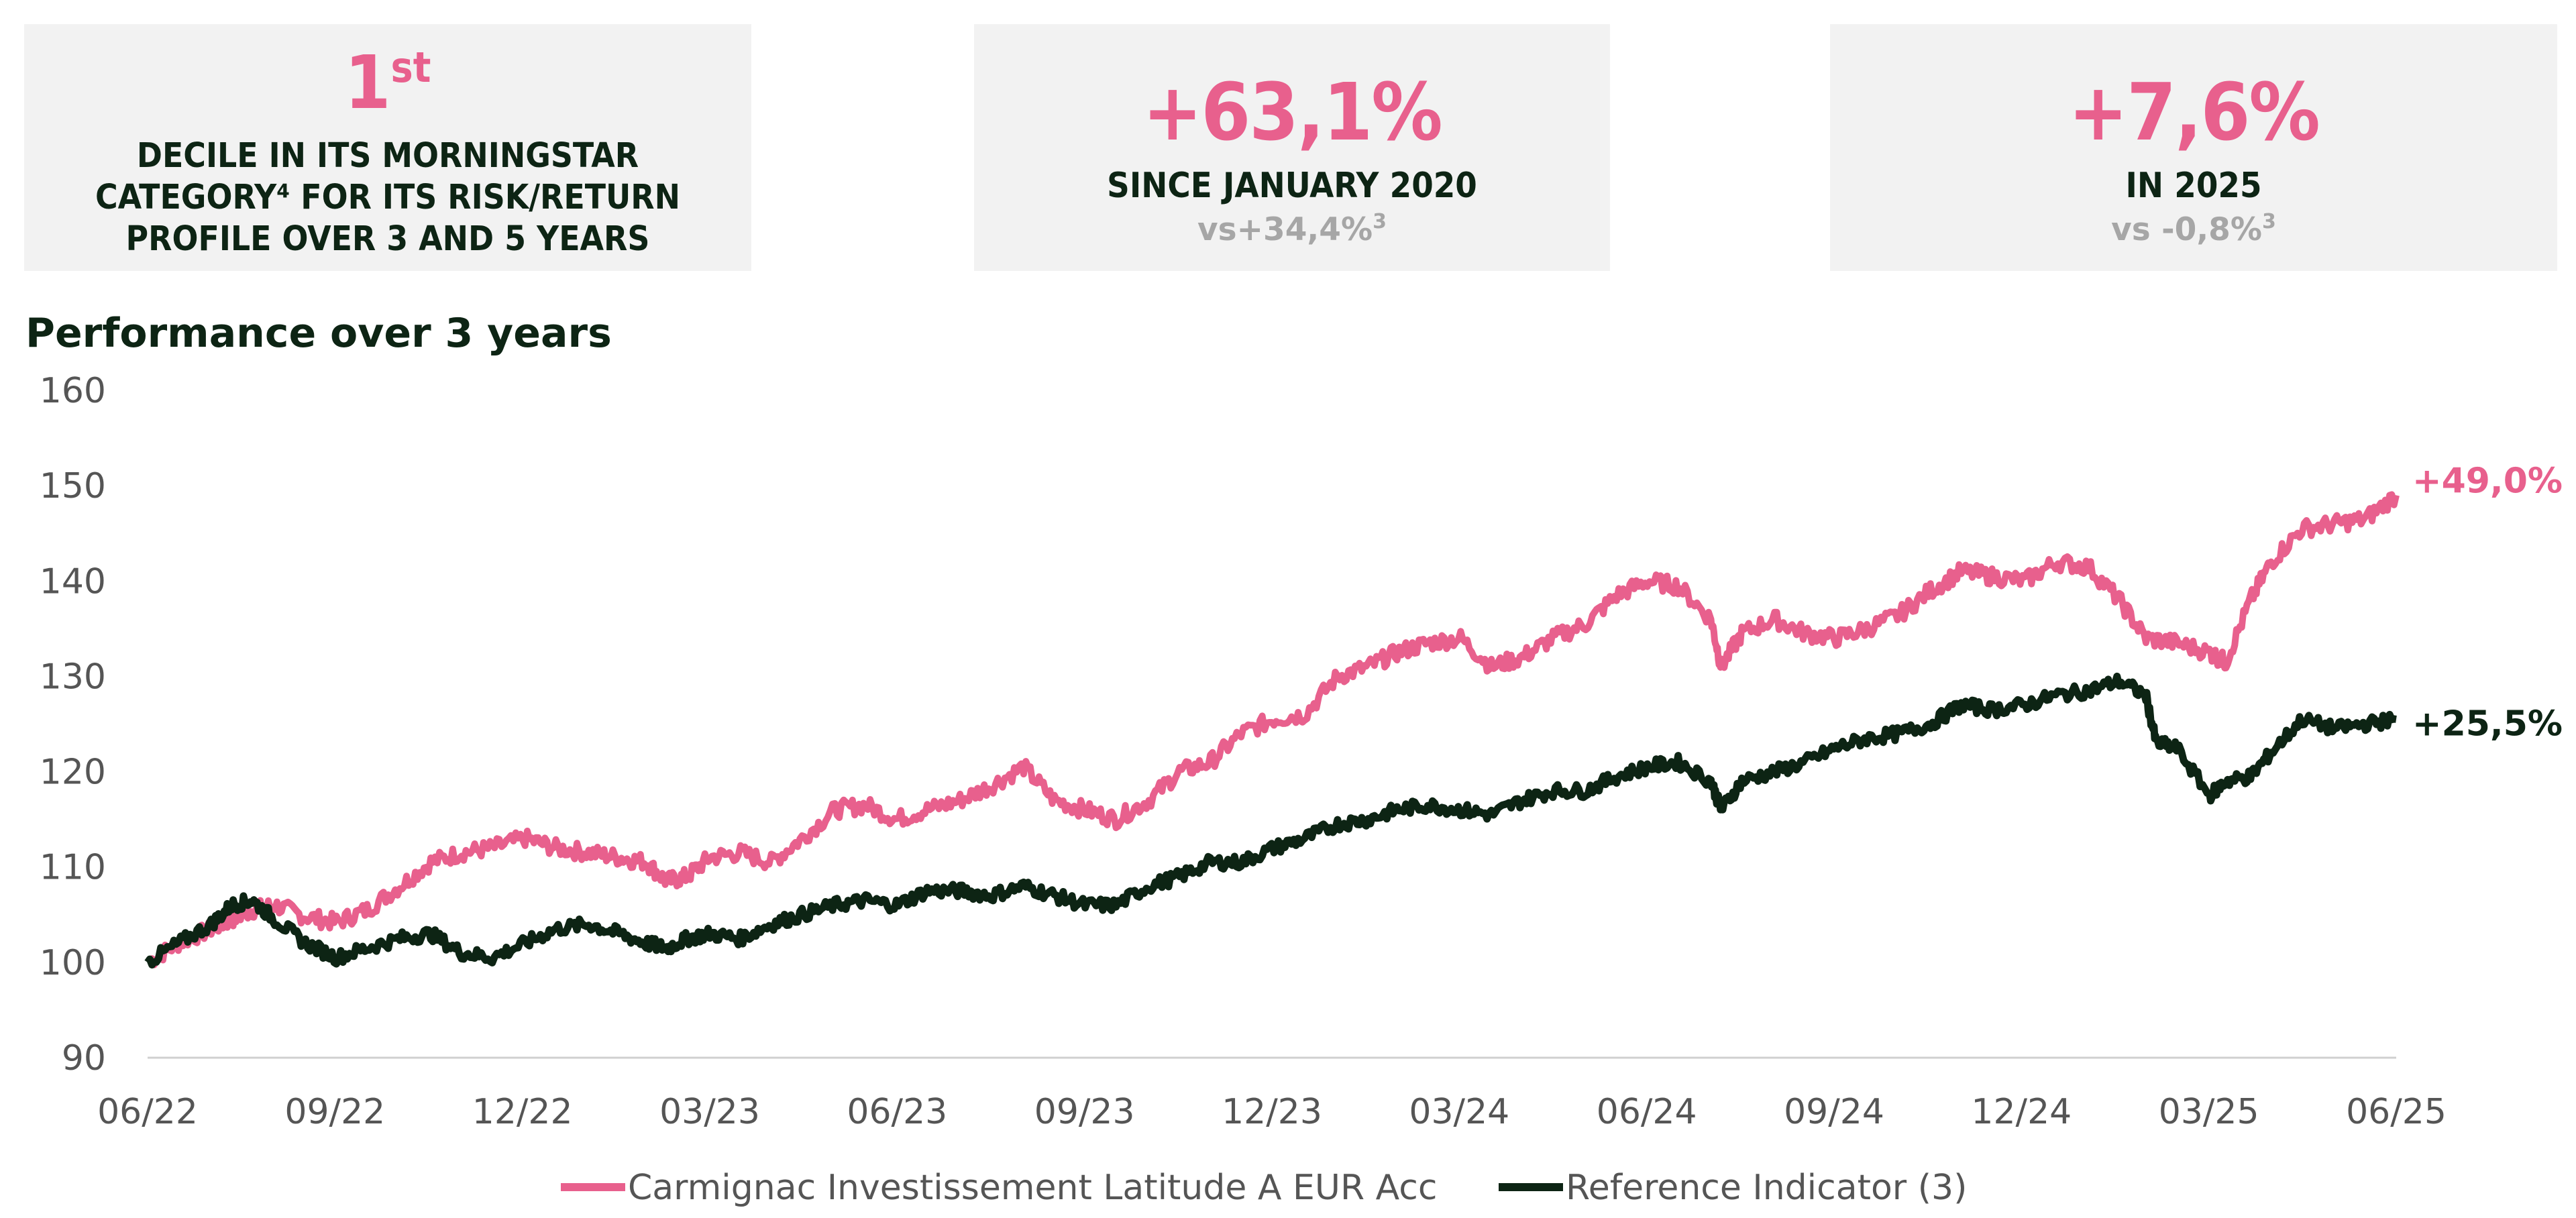  Describe the element at coordinates (2487, 481) in the screenshot. I see `series-end-label: +49,0%` at that location.